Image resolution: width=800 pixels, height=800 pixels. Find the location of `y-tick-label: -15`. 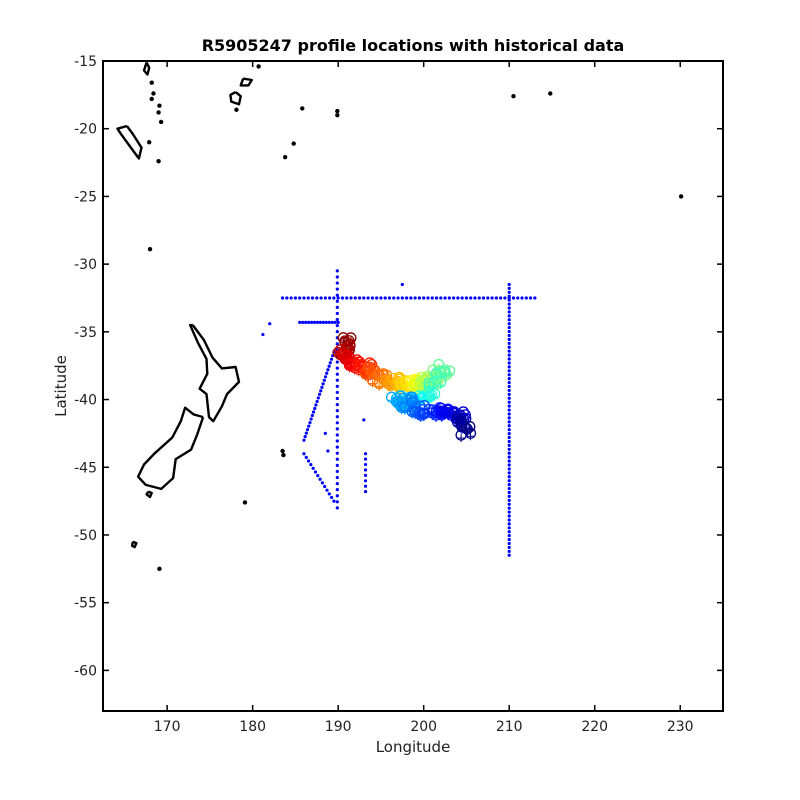

y-tick-label: -15 is located at coordinates (85, 62).